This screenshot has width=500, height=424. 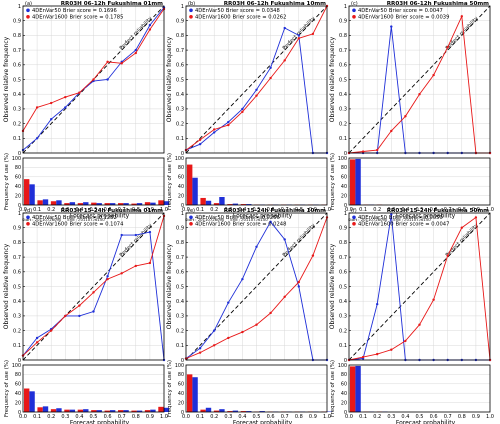 I want to click on hist-y-tick-label: 0, so click(x=182, y=413).